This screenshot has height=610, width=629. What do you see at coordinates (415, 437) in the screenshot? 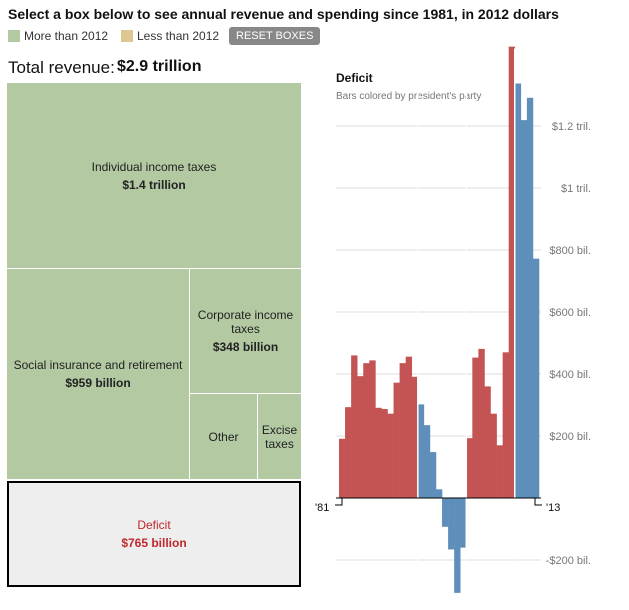
I see `bar-1993` at bounding box center [415, 437].